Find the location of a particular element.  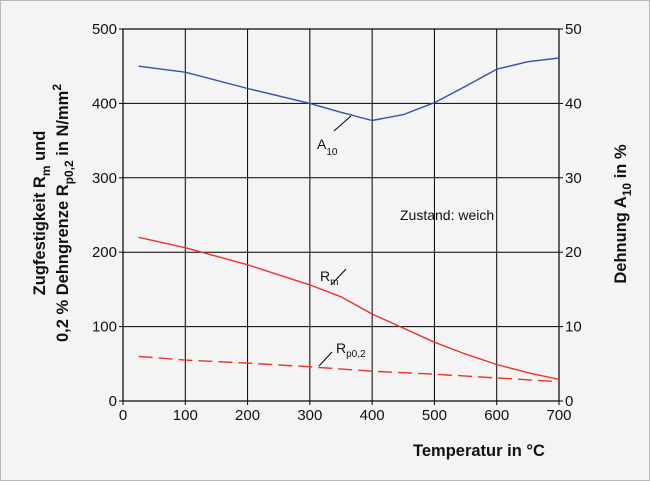

right-y-tick-label-0: 0 is located at coordinates (569, 401).